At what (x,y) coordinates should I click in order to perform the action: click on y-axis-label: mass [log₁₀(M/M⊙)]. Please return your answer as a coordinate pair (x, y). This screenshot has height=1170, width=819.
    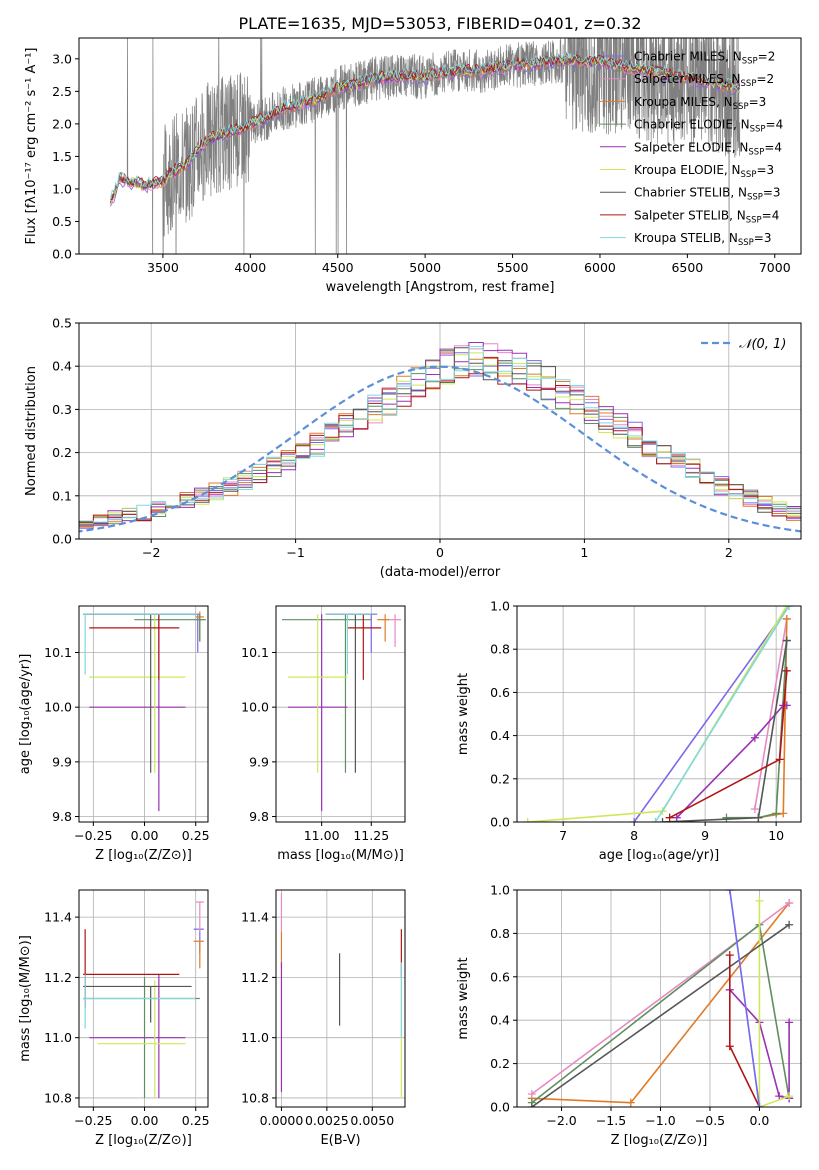
    Looking at the image, I should click on (25, 998).